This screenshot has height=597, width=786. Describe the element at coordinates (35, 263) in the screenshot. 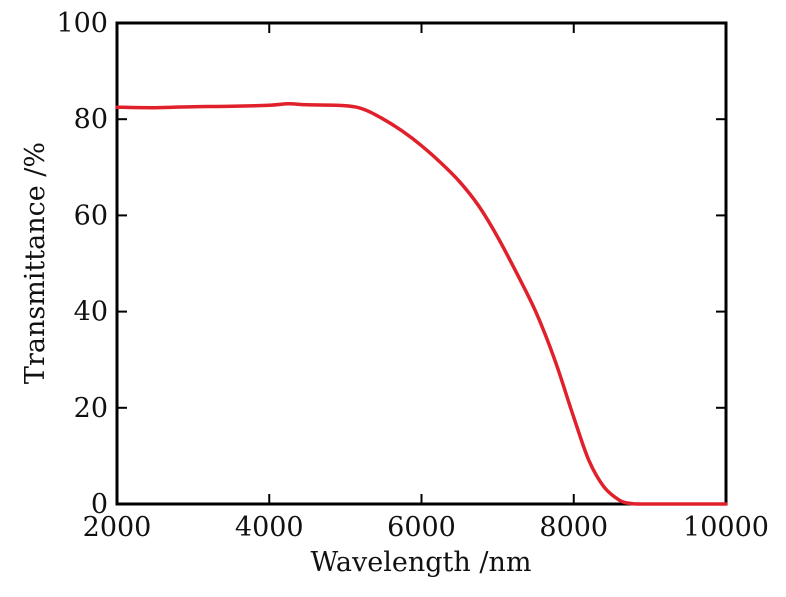

I see `y-axis-title: Transmittance /%` at that location.